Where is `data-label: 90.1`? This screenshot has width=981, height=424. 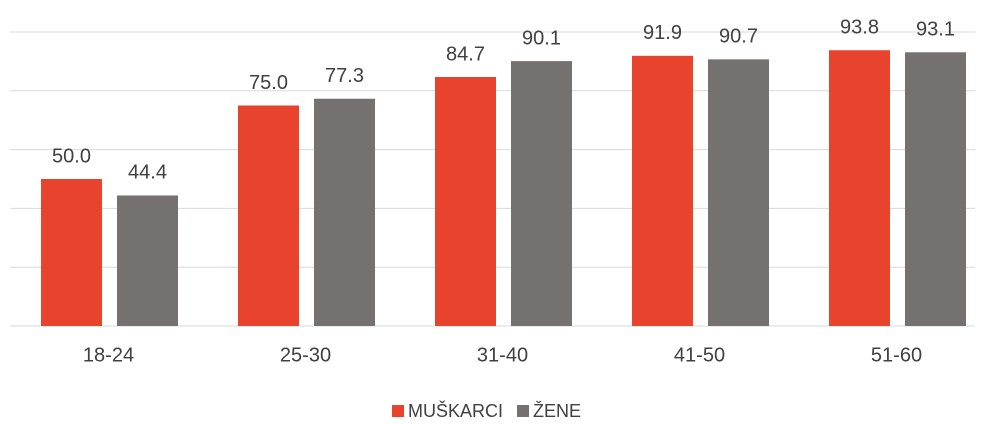 data-label: 90.1 is located at coordinates (541, 38).